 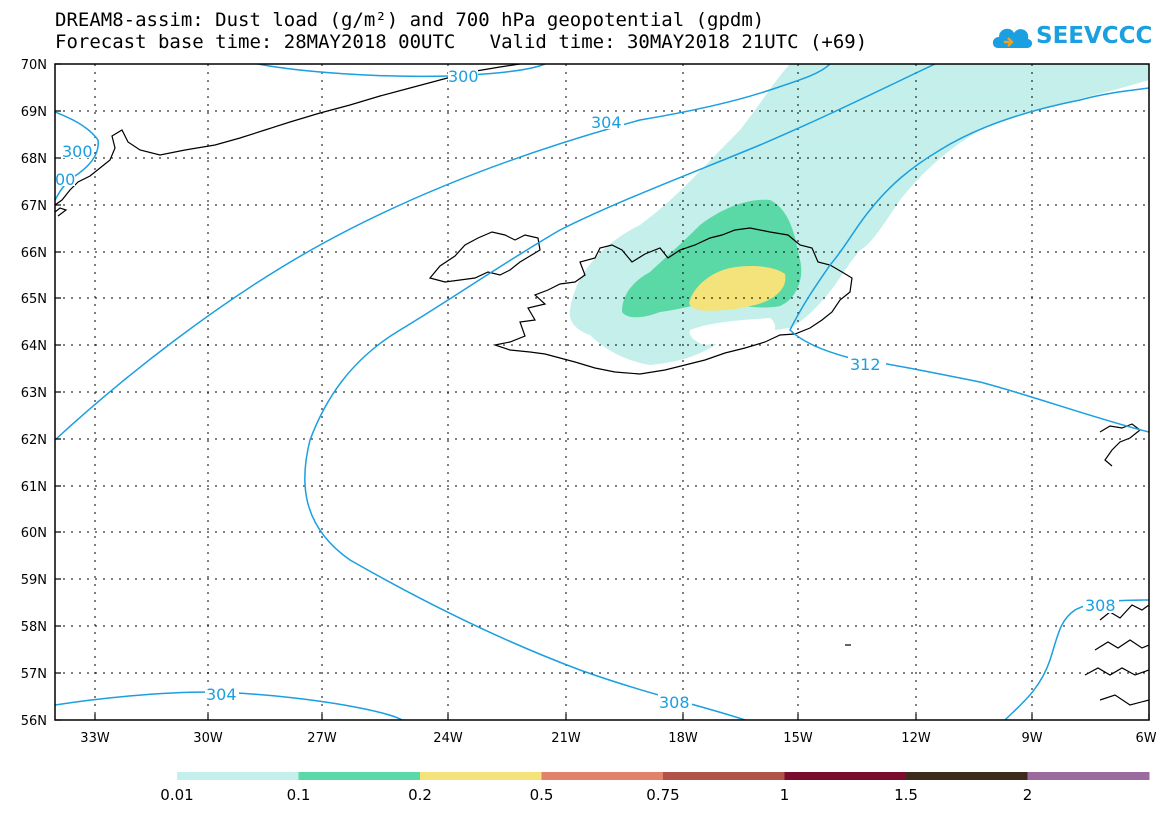 What do you see at coordinates (34, 65) in the screenshot?
I see `lat-label: 70N` at bounding box center [34, 65].